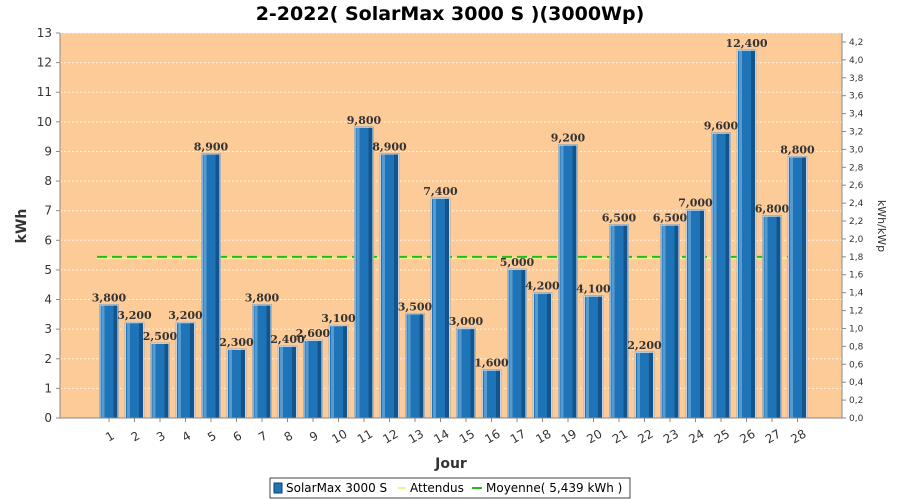 This screenshot has width=900, height=500. What do you see at coordinates (543, 437) in the screenshot?
I see `x-tick-label: 18` at bounding box center [543, 437].